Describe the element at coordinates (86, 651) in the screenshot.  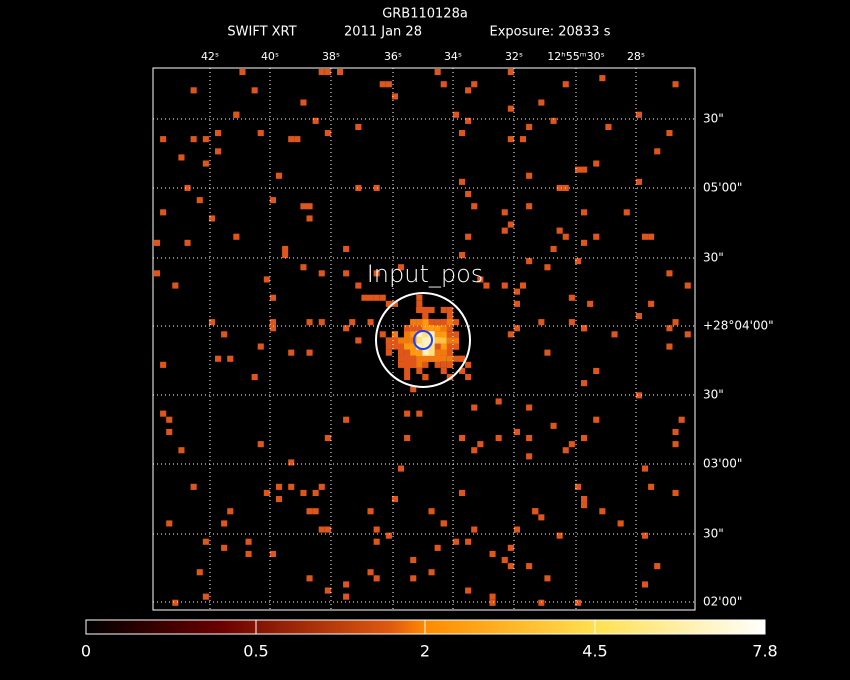
I see `colorbar-label: 0` at that location.